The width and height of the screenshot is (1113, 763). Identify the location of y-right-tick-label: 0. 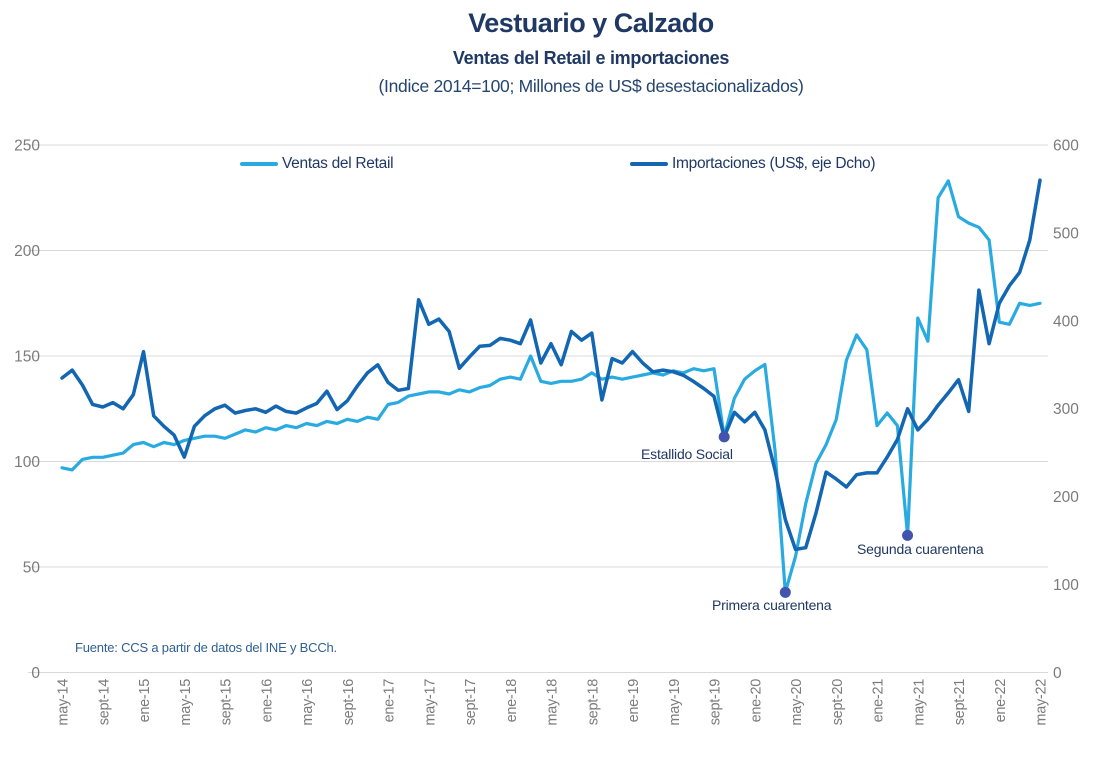
(1057, 673).